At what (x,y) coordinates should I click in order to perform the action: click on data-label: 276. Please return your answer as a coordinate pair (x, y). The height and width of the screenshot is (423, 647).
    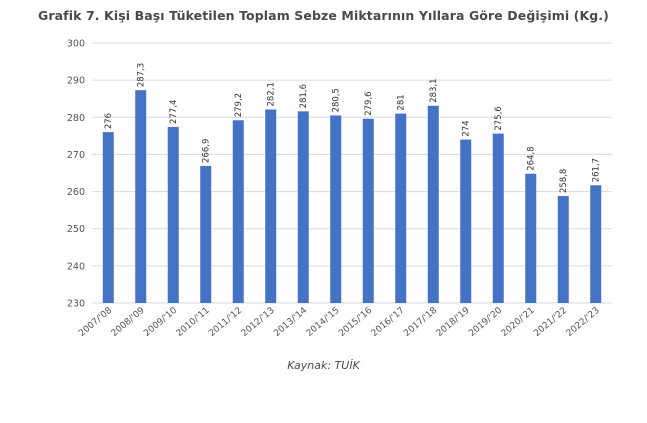
    Looking at the image, I should click on (109, 121).